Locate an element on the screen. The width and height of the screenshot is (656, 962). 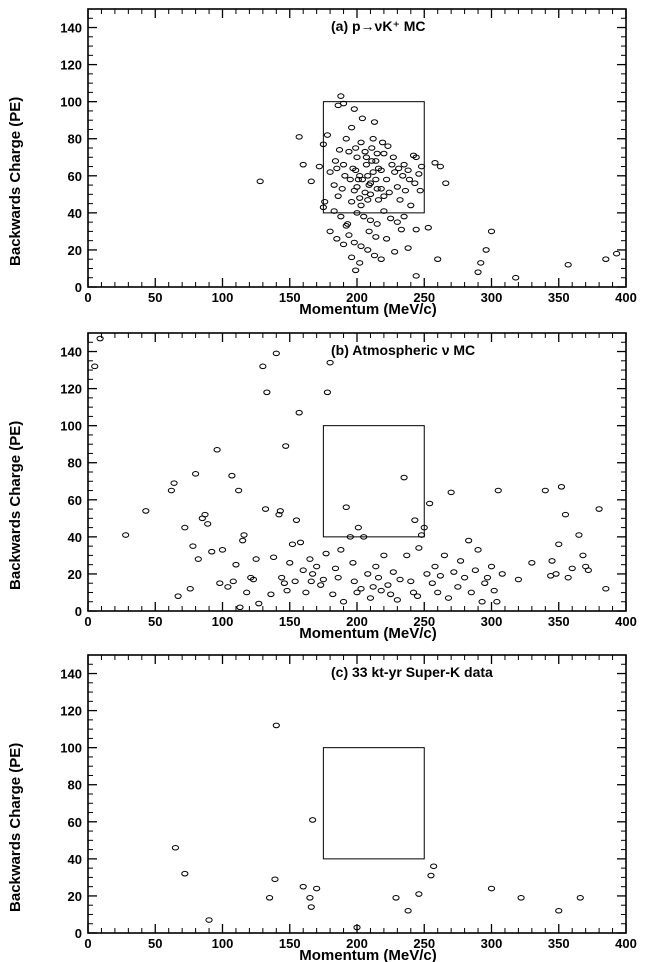
x-tick-label: 250 is located at coordinates (424, 297).